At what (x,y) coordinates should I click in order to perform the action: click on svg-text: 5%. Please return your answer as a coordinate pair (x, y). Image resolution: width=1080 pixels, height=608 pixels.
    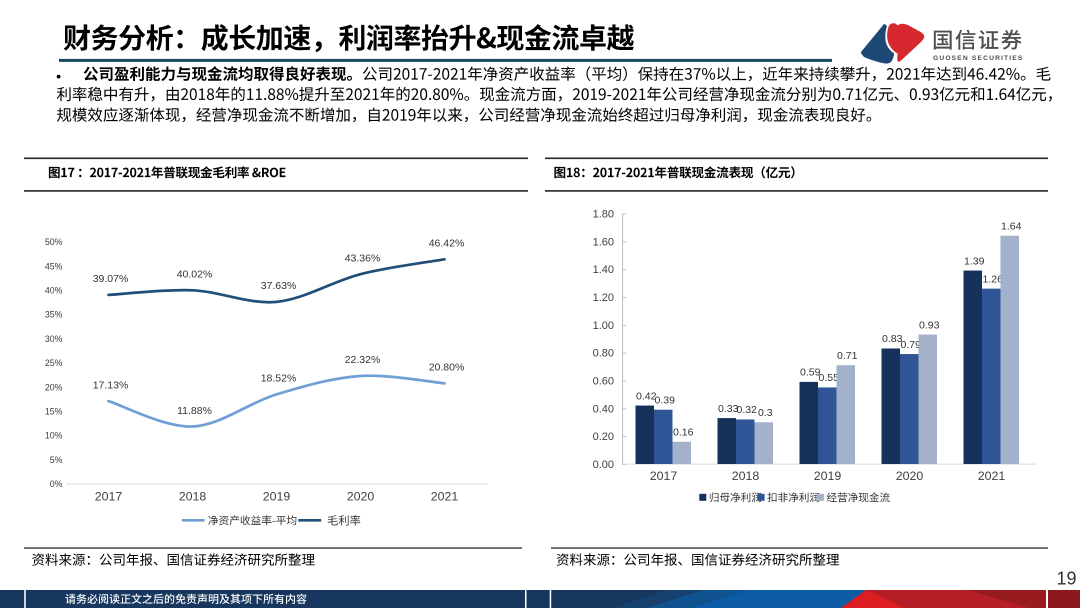
    Looking at the image, I should click on (56, 460).